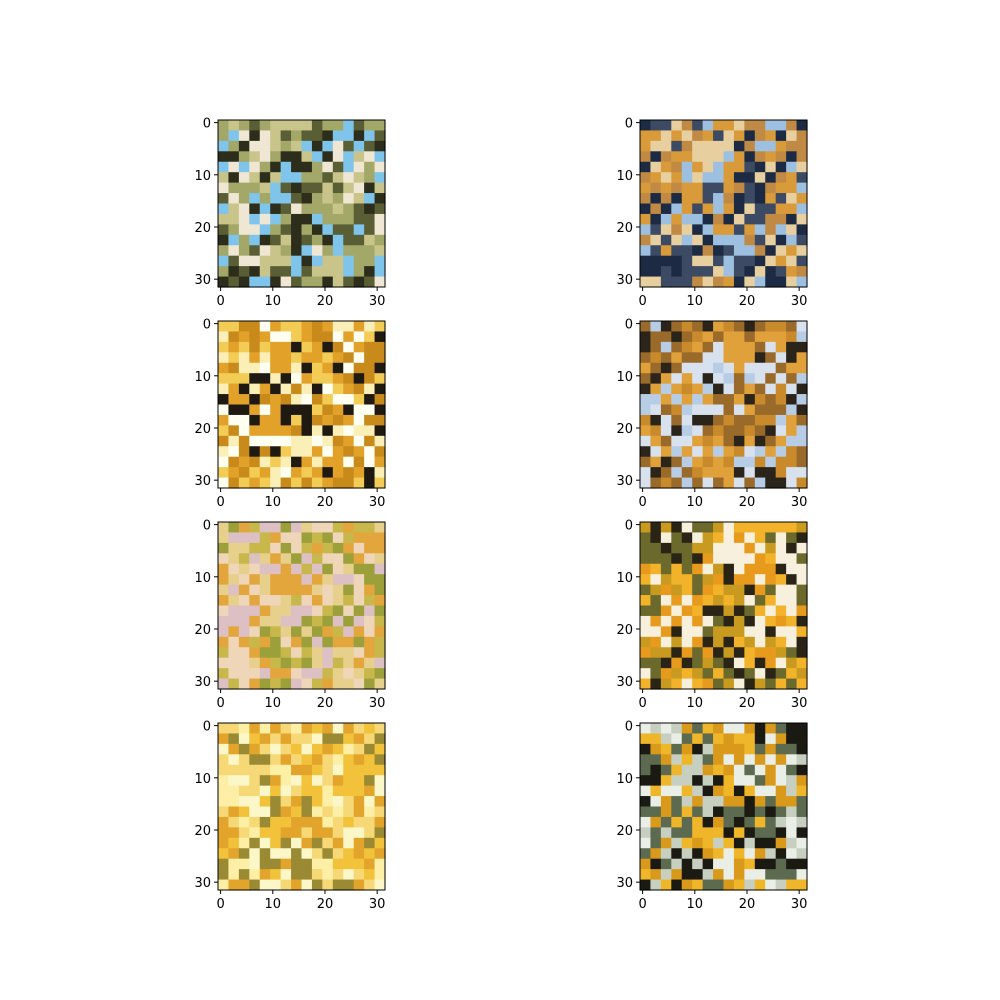 Image resolution: width=1000 pixels, height=1000 pixels. I want to click on x-tick-label: 0, so click(642, 904).